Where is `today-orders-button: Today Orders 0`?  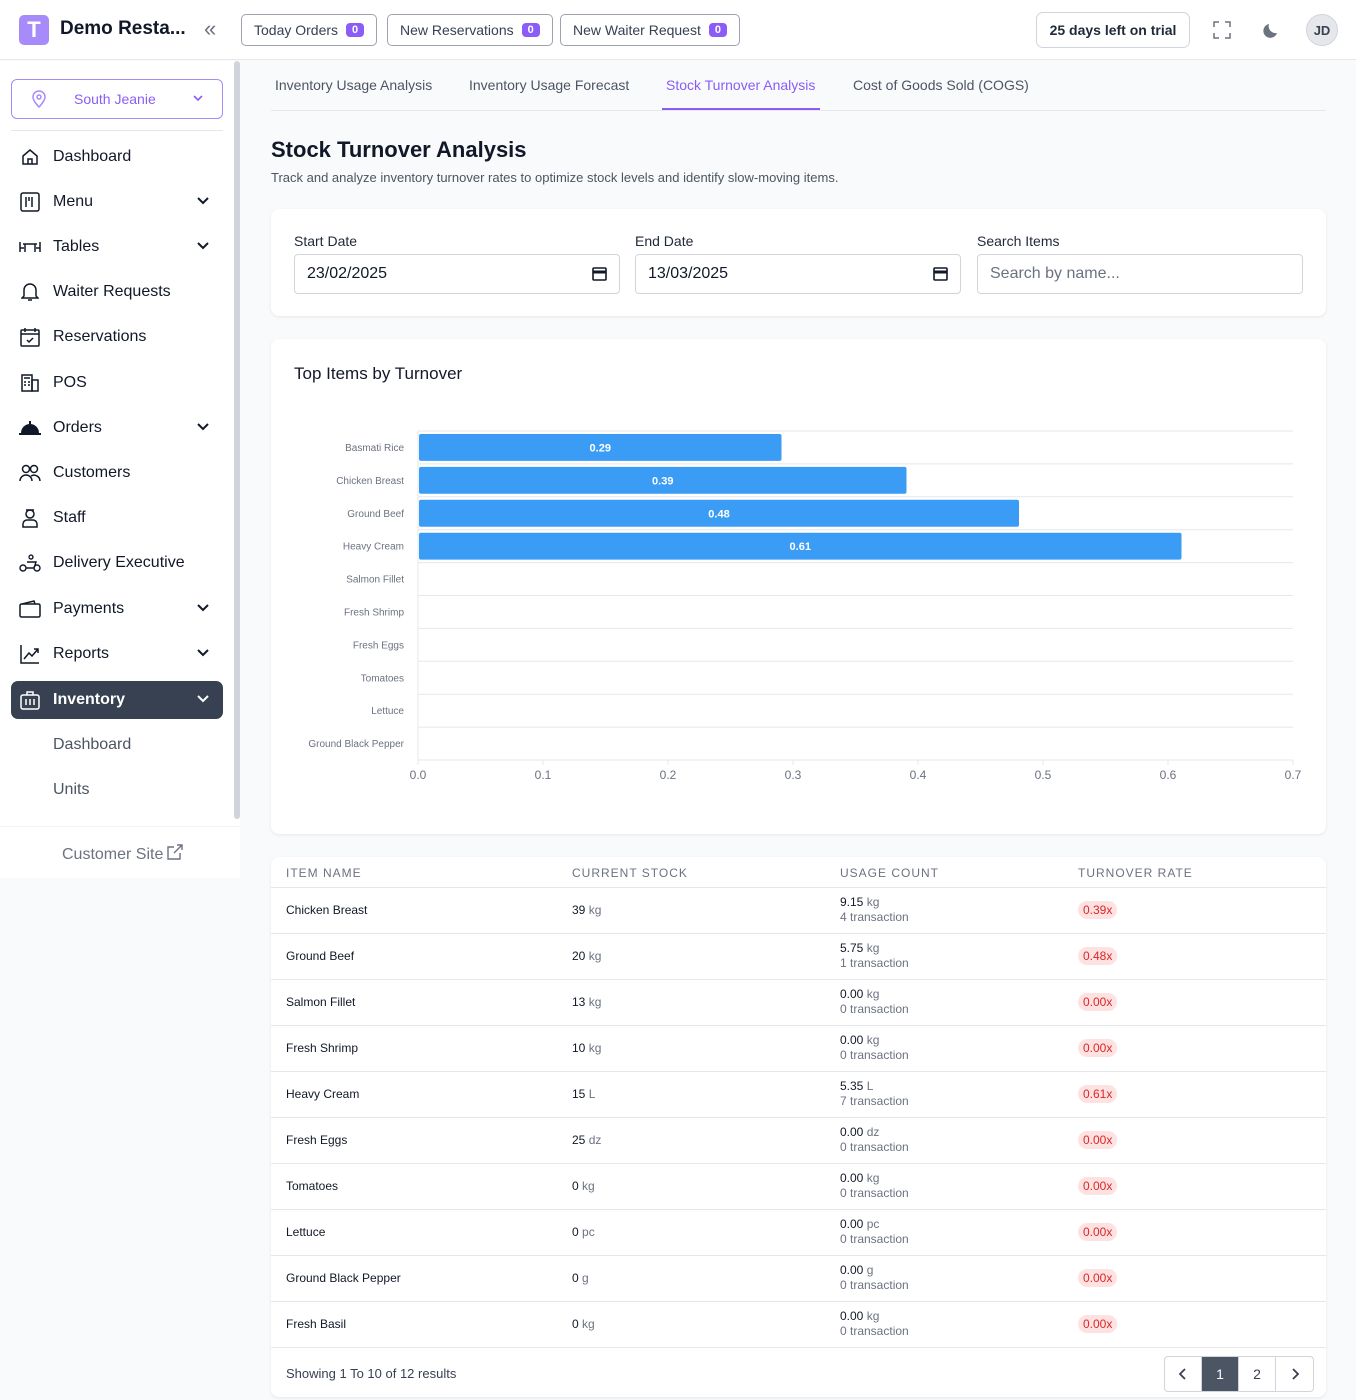 today-orders-button: Today Orders 0 is located at coordinates (309, 30).